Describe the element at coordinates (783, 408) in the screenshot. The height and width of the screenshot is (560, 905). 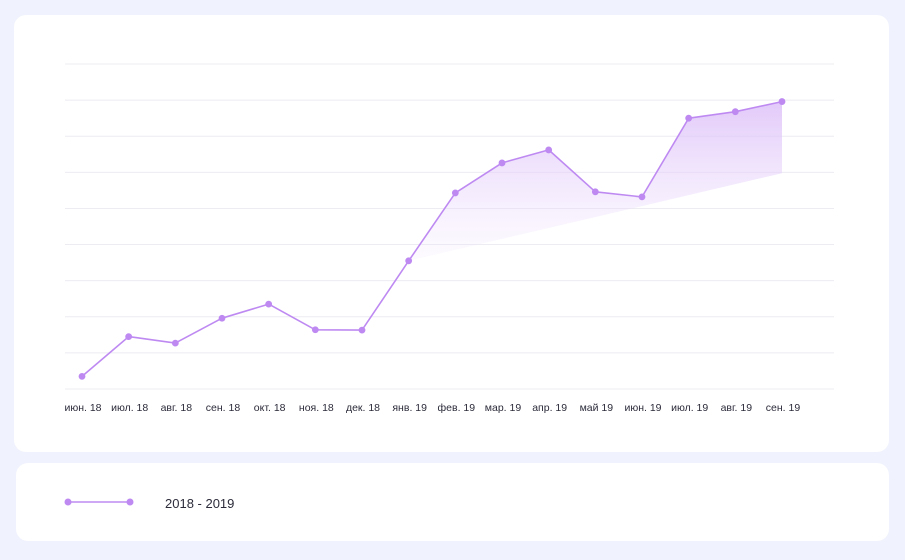
I see `x-tick-label: сен. 19` at that location.